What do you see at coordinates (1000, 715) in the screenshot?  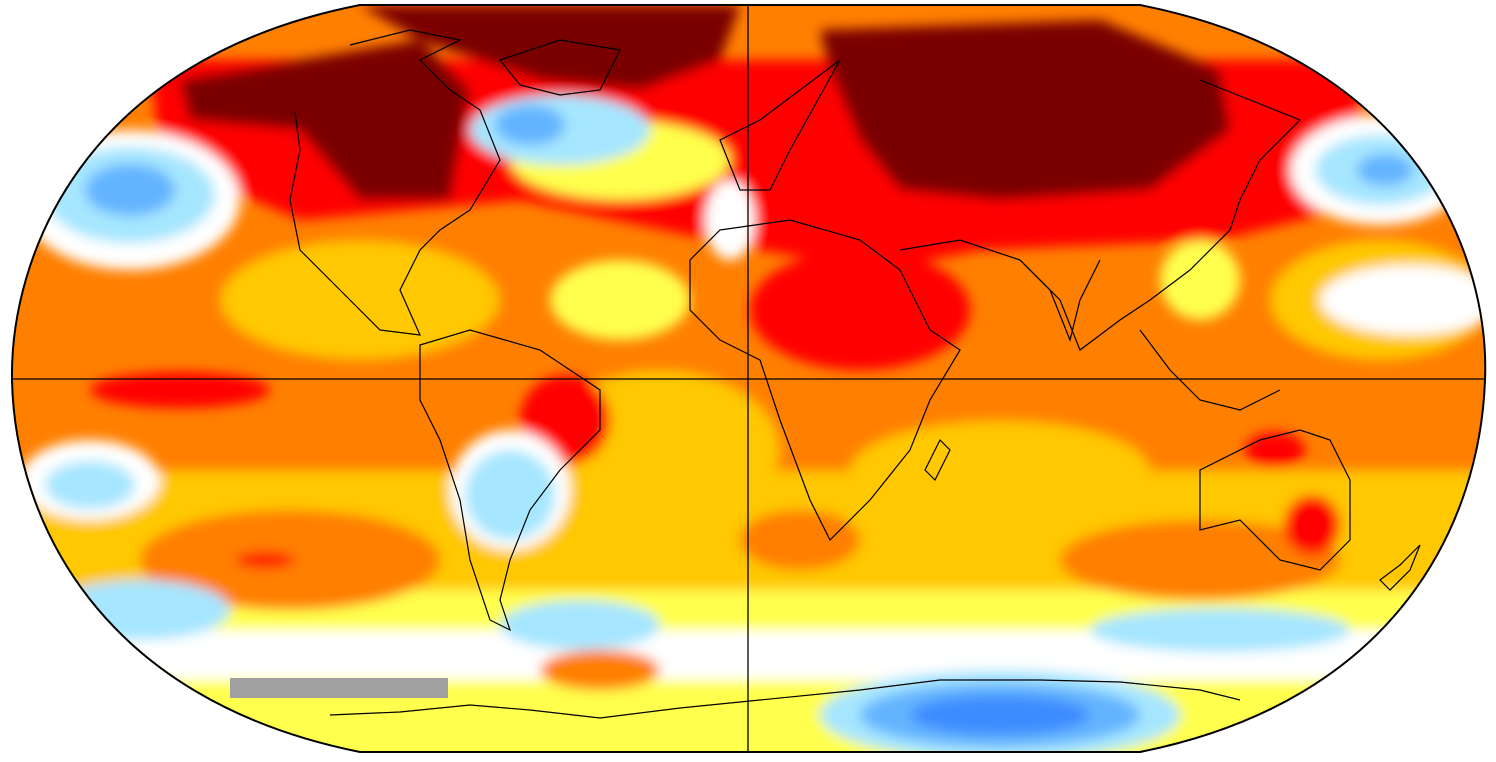 I see `mediumblue-antarctica` at bounding box center [1000, 715].